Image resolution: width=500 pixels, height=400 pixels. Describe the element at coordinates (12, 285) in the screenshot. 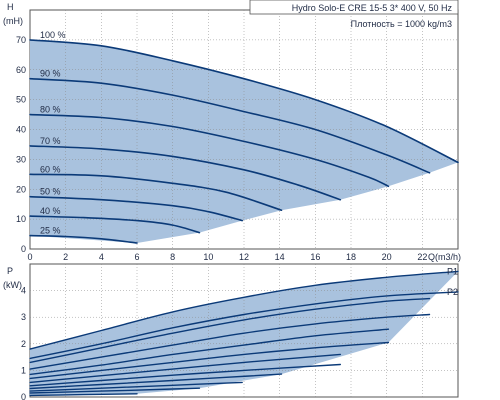

I see `p-axis-unit: (kW)` at that location.